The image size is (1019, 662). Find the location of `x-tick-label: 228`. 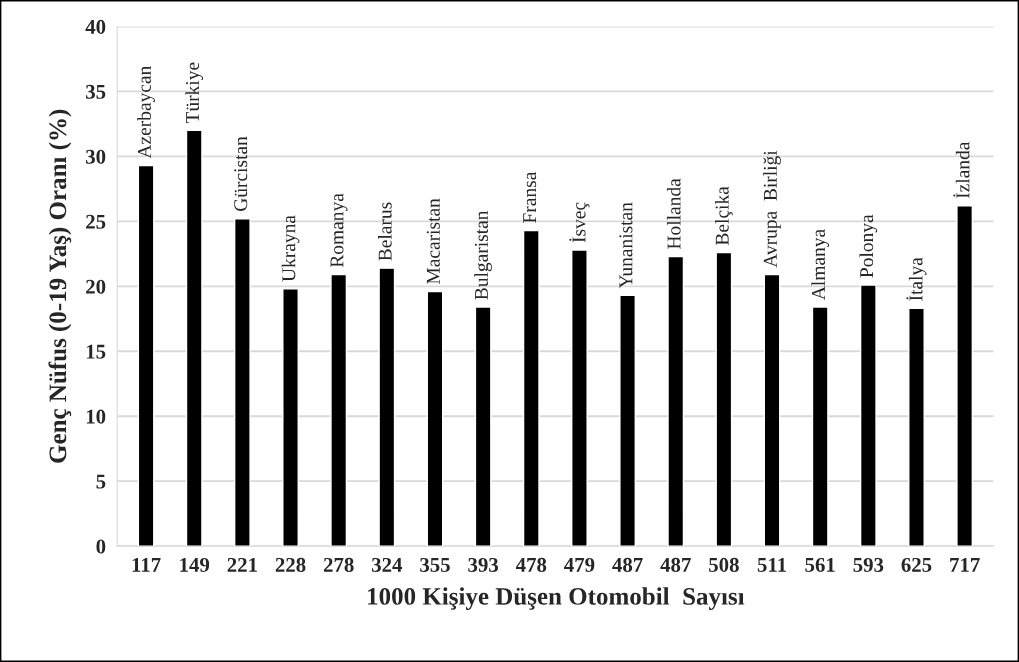

x-tick-label: 228 is located at coordinates (290, 564).